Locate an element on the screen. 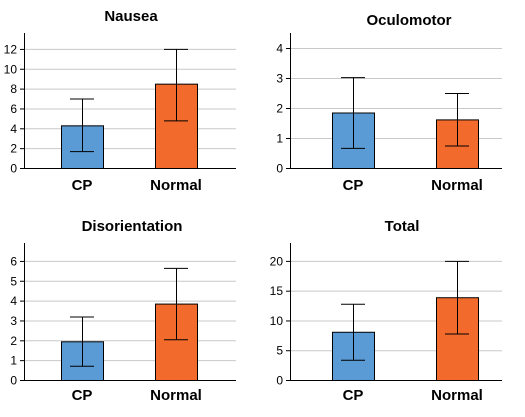  y-tick-label: 20 is located at coordinates (277, 261).